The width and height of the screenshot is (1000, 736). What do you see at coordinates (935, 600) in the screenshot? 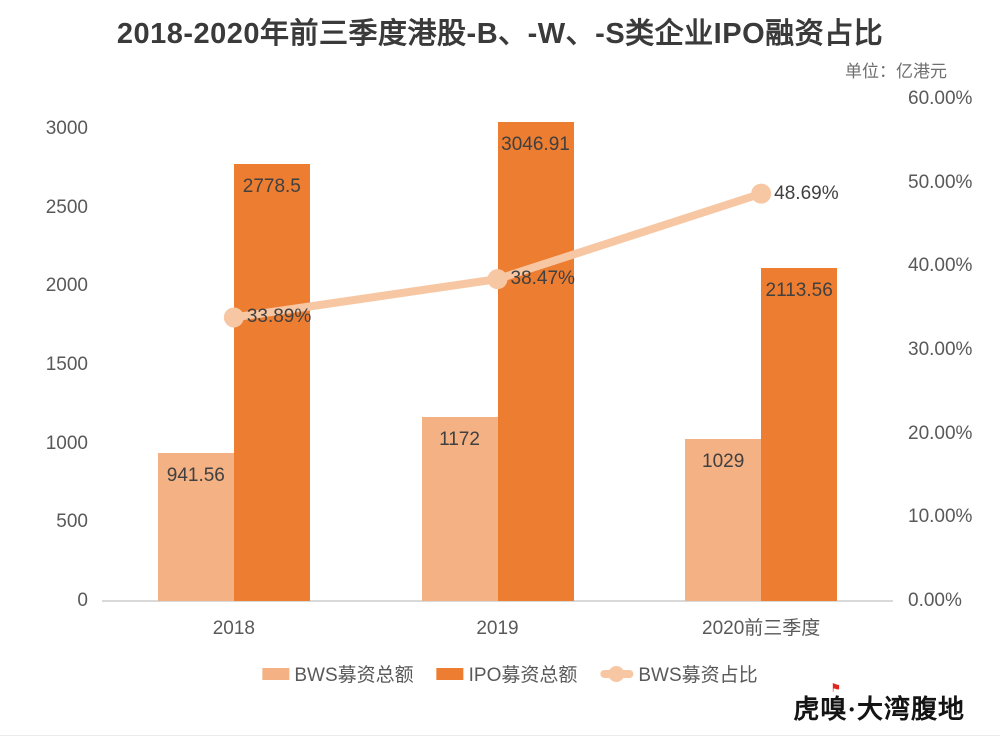
I see `y2-axis-tick-label: 0.00%` at bounding box center [935, 600].